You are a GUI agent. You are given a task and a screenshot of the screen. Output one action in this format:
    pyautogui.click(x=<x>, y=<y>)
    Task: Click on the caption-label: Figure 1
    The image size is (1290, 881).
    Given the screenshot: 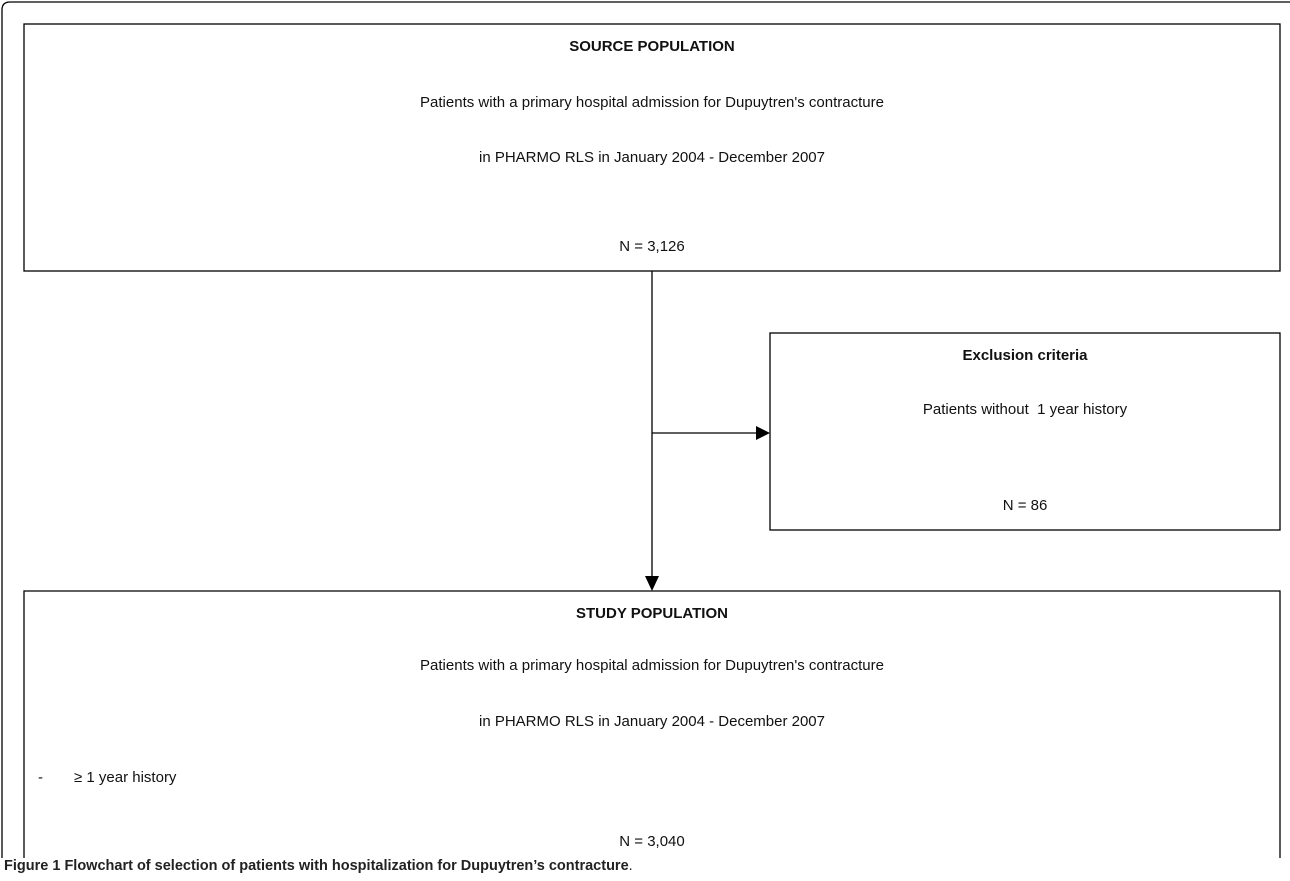 What is the action you would take?
    pyautogui.click(x=32, y=866)
    